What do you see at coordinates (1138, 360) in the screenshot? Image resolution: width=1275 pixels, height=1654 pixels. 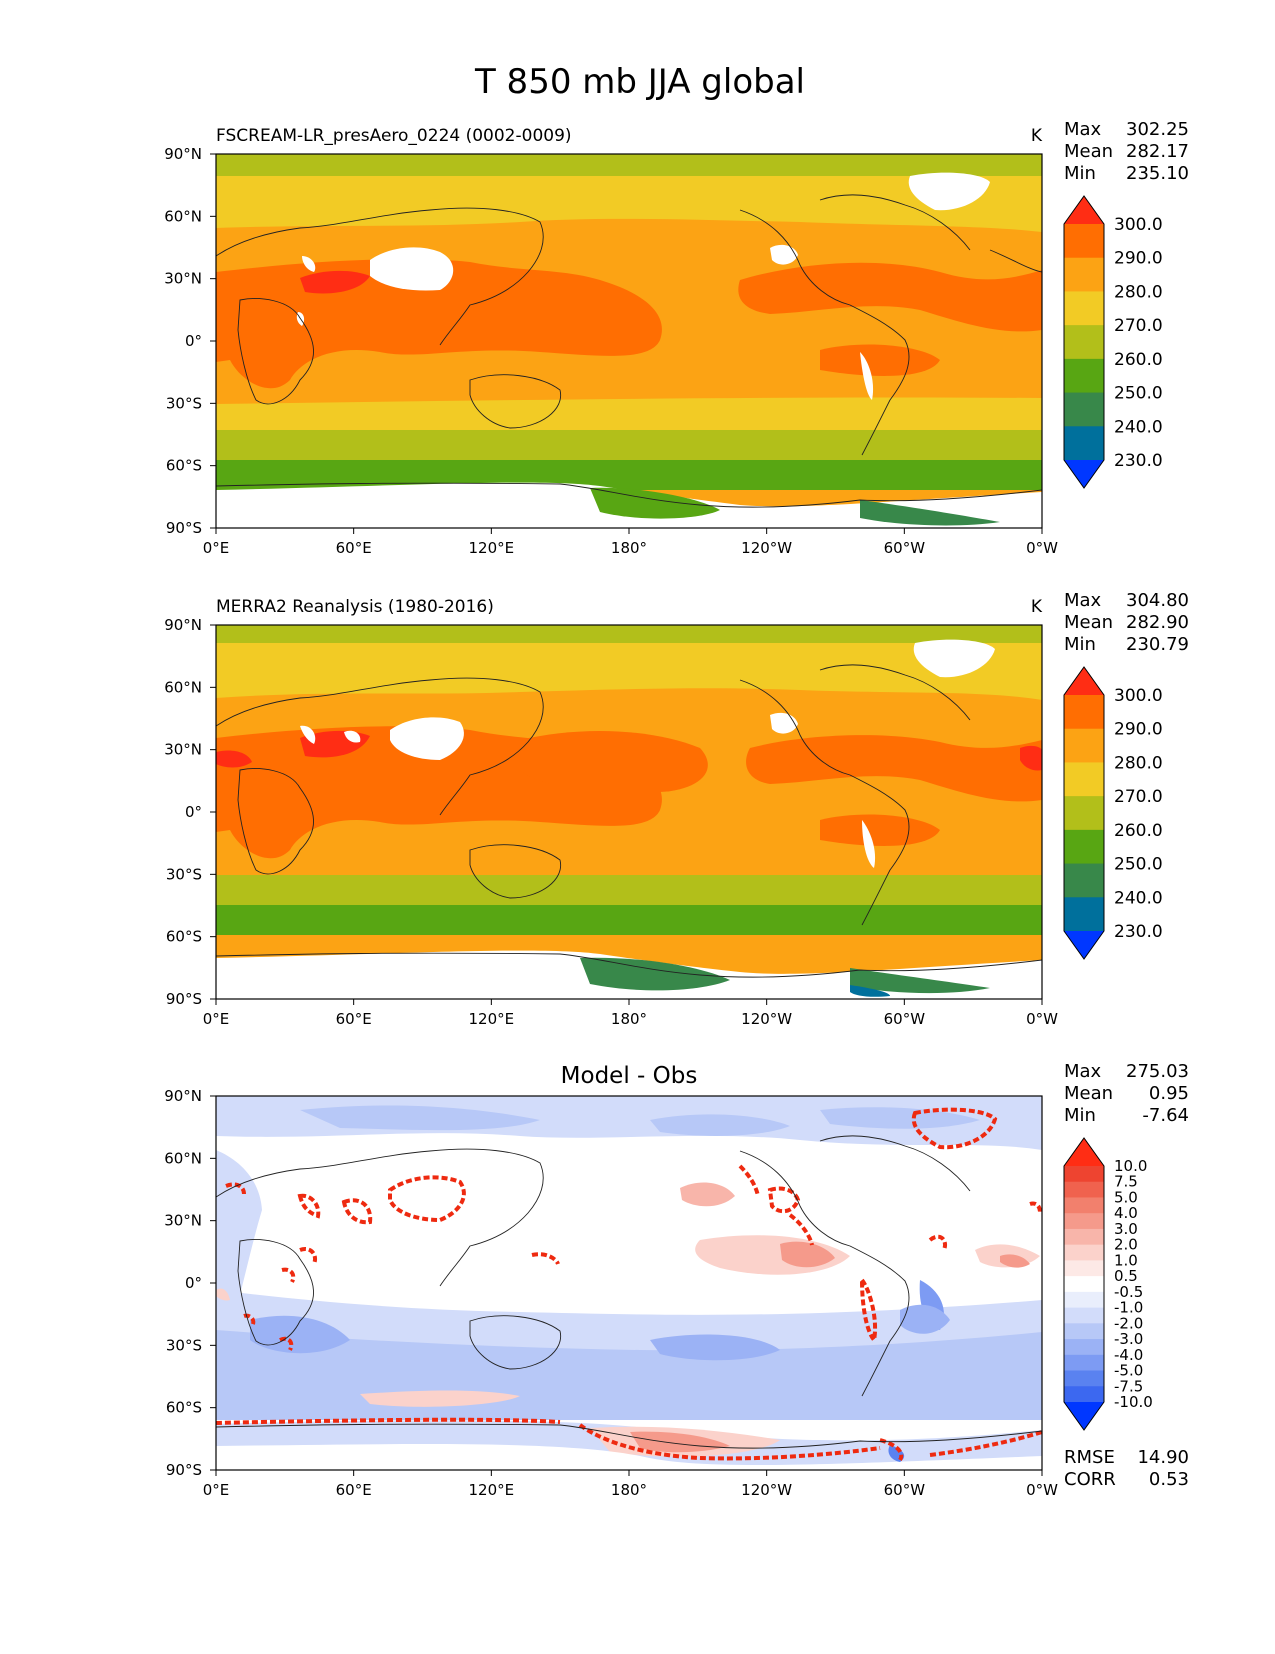 I see `colorbar-tick-label: 260.0` at bounding box center [1138, 360].